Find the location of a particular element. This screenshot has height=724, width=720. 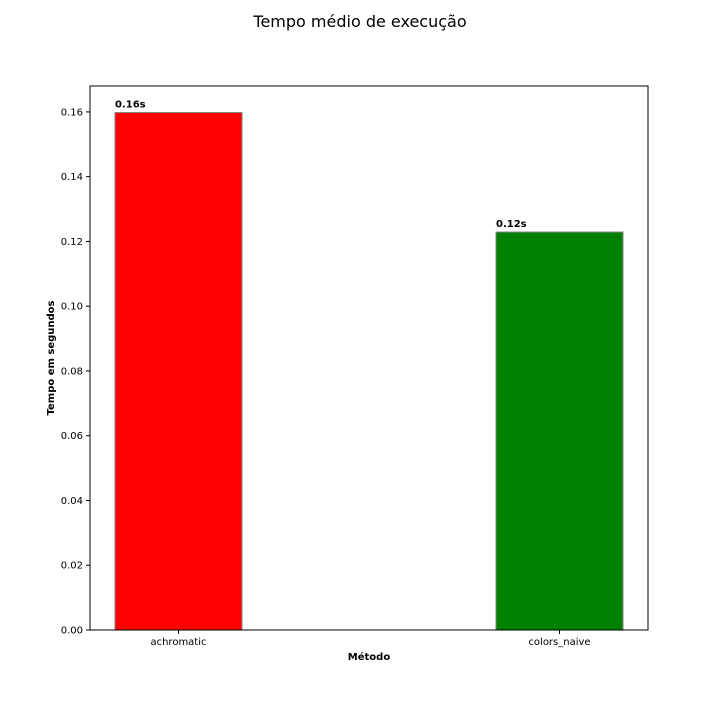

bar-colors-naive is located at coordinates (559, 431).